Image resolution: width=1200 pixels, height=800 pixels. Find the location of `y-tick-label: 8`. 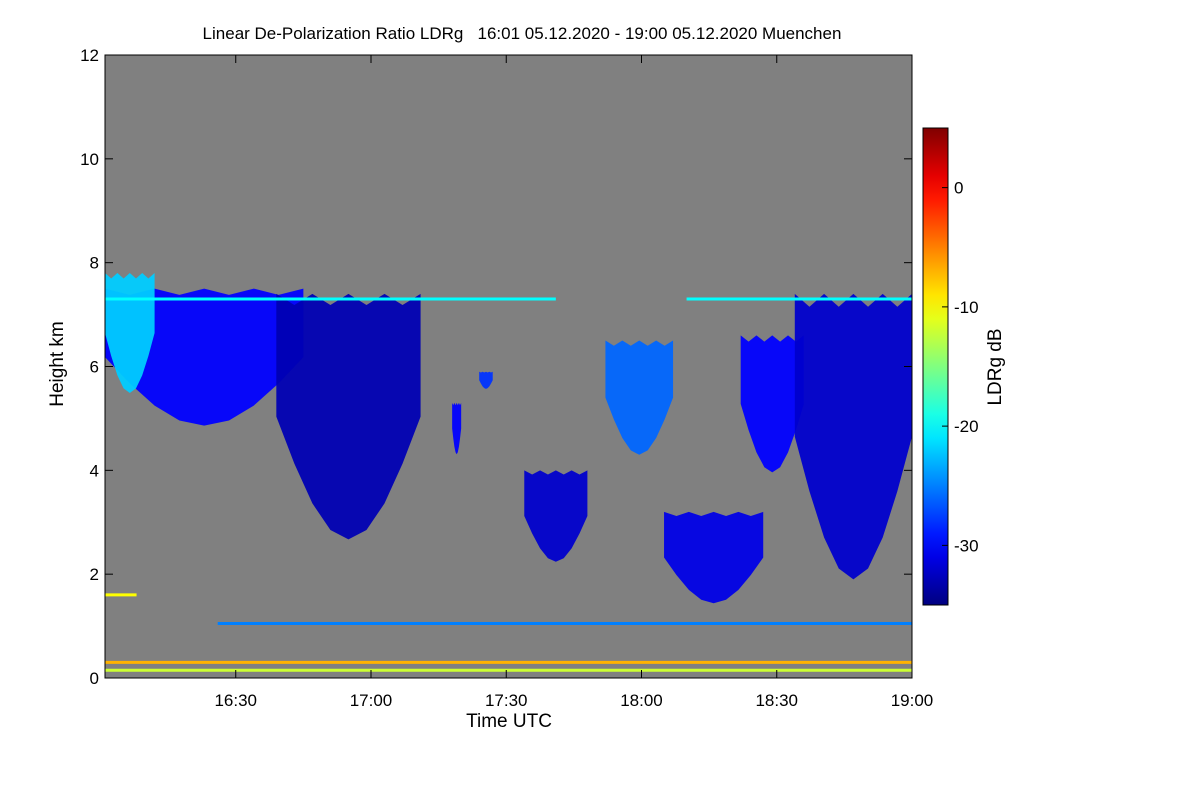

y-tick-label: 8 is located at coordinates (94, 263).